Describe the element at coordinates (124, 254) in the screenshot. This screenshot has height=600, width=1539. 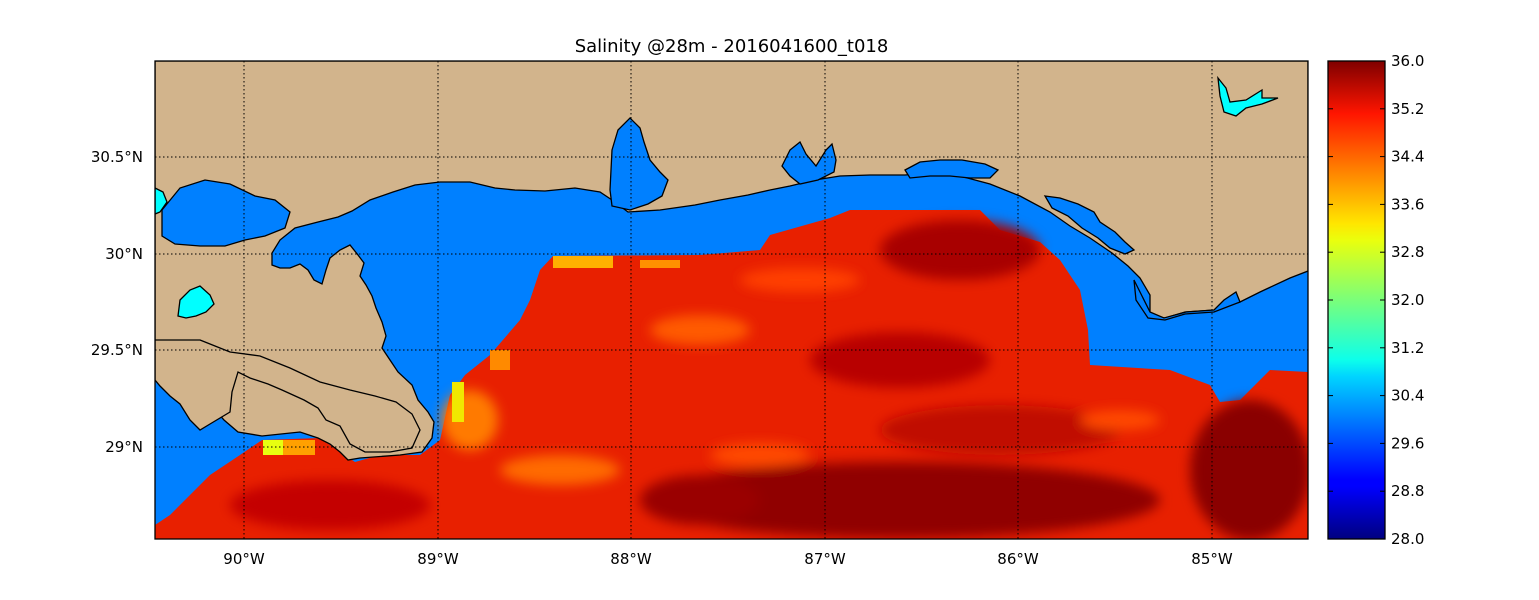
I see `lat-tick-label: 30°N` at that location.